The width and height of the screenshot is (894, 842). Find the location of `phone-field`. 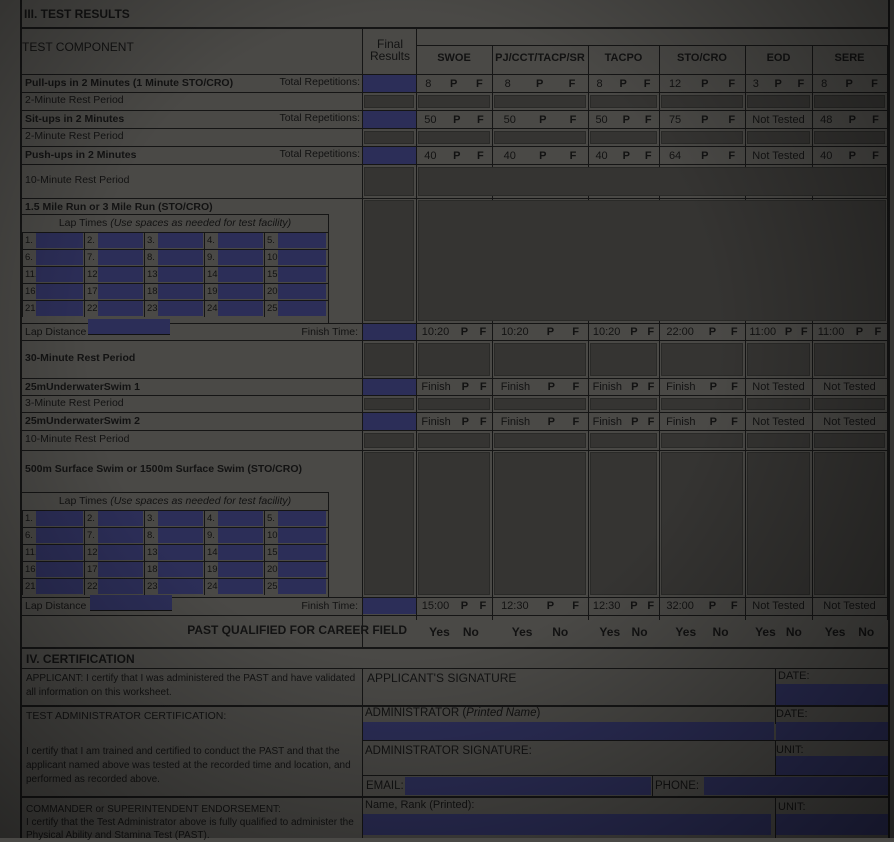

phone-field is located at coordinates (796, 786).